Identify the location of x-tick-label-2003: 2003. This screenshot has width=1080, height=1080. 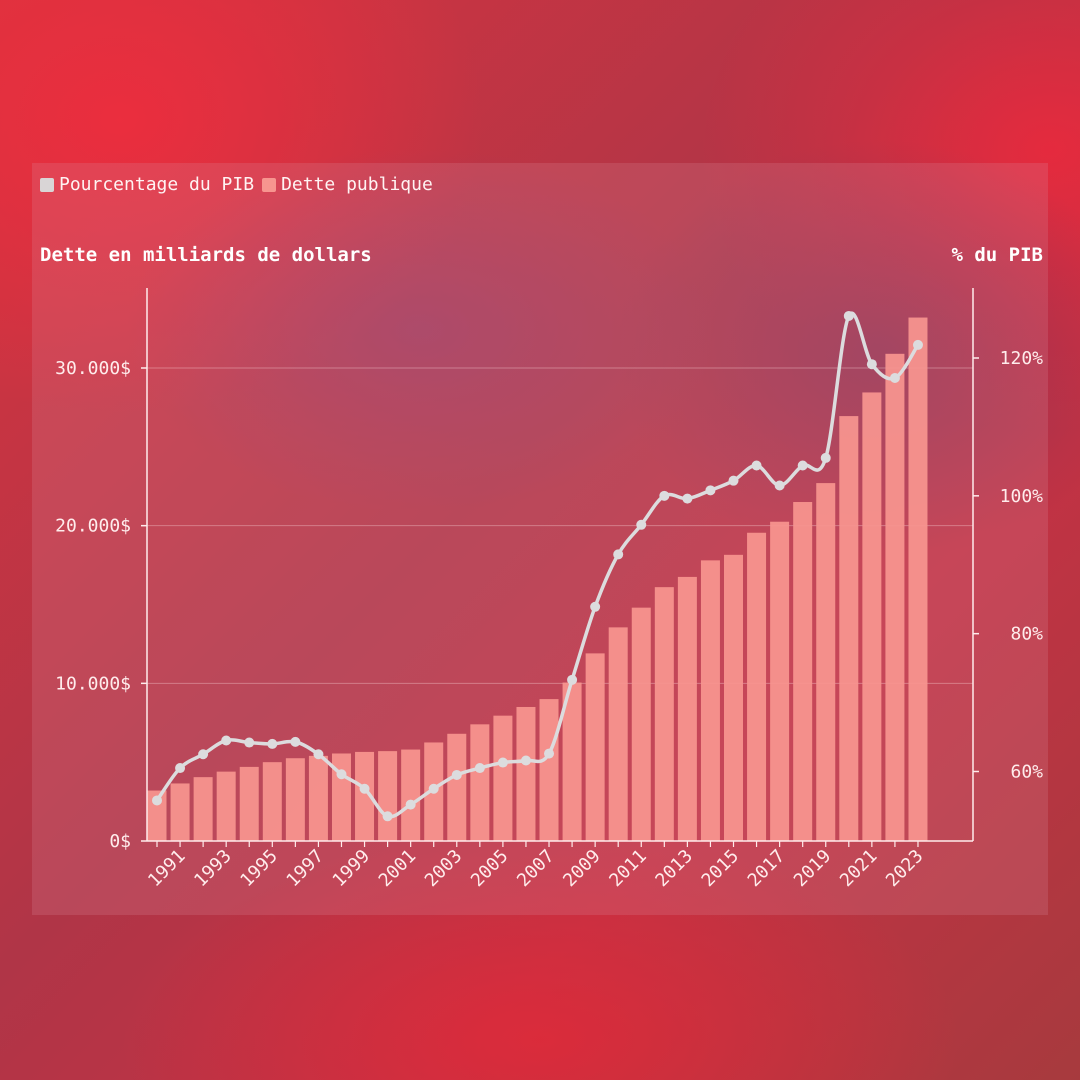
(444, 869).